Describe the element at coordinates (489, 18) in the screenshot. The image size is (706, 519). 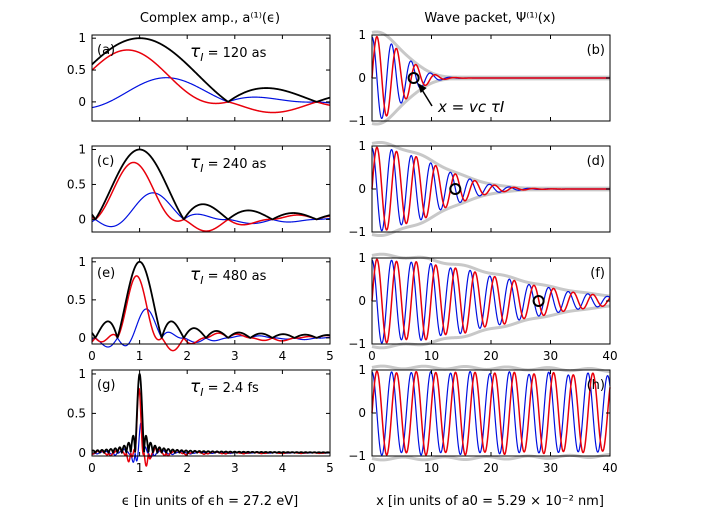
I see `right-column-title: Wave packet, Ψ⁽¹⁾(x)` at that location.